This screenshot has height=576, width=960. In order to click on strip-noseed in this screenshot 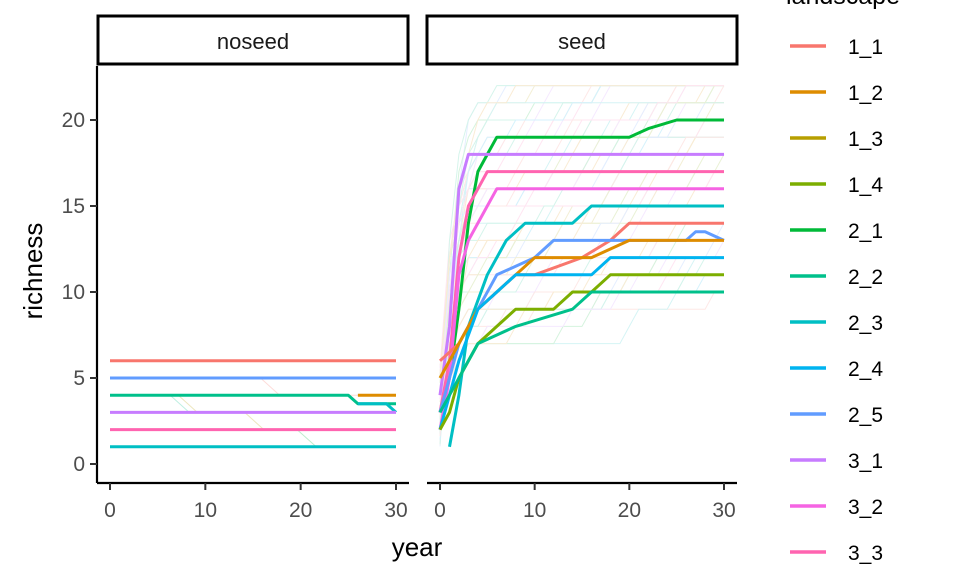, I will do `click(253, 40)`.